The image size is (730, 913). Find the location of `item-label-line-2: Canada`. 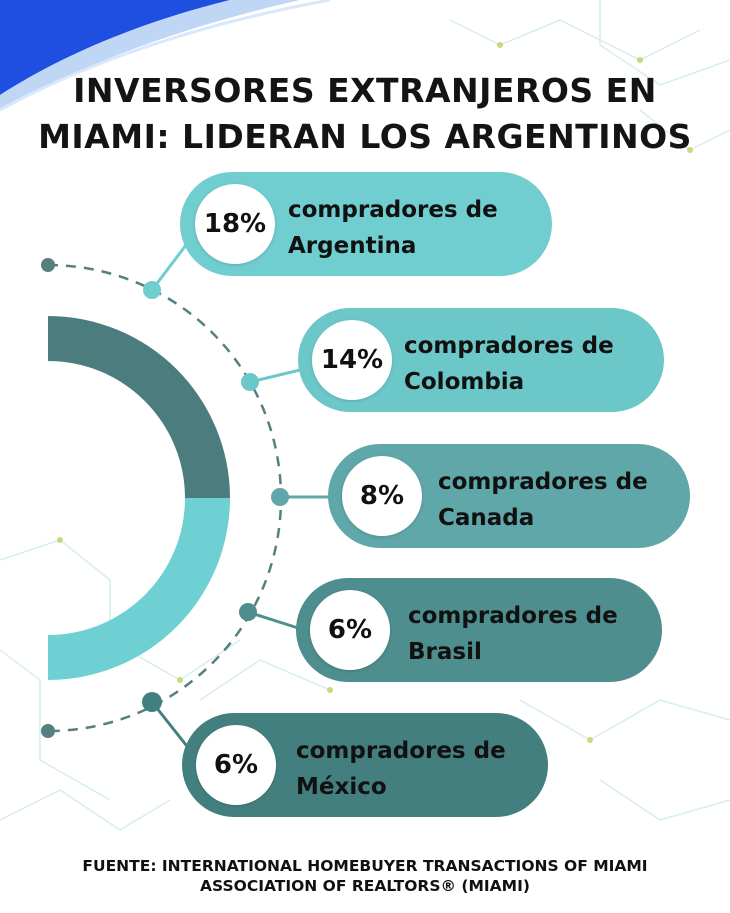

item-label-line-2: Canada is located at coordinates (486, 518).